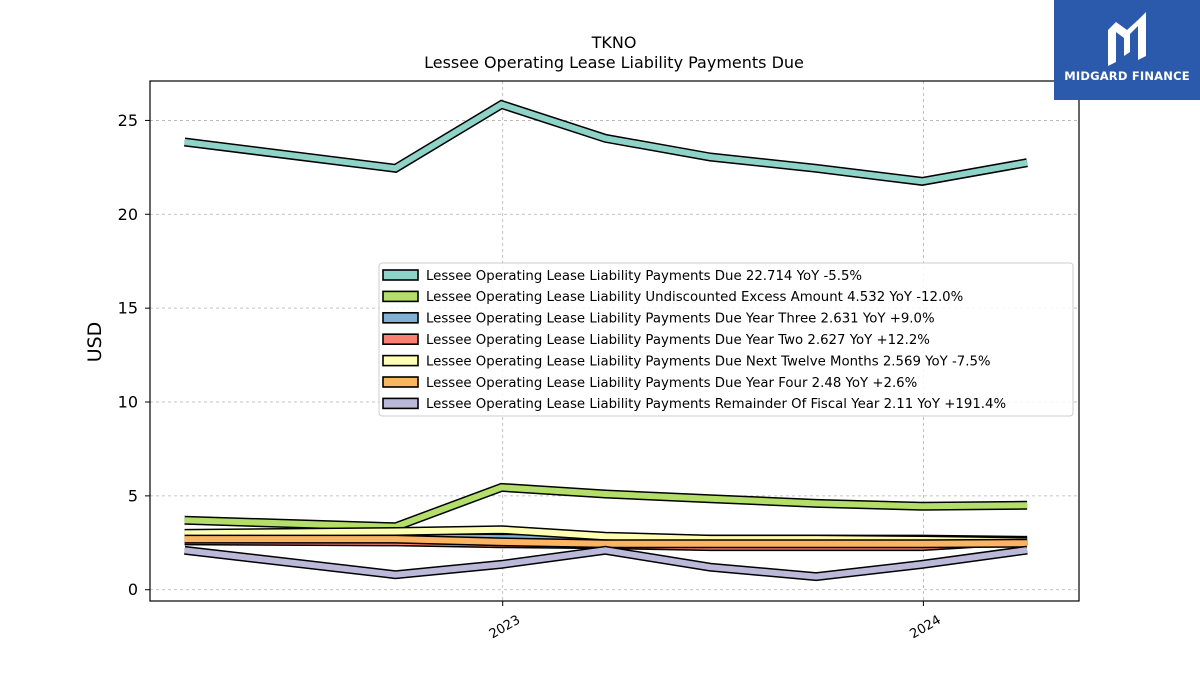  I want to click on y-tick-label: 5, so click(133, 495).